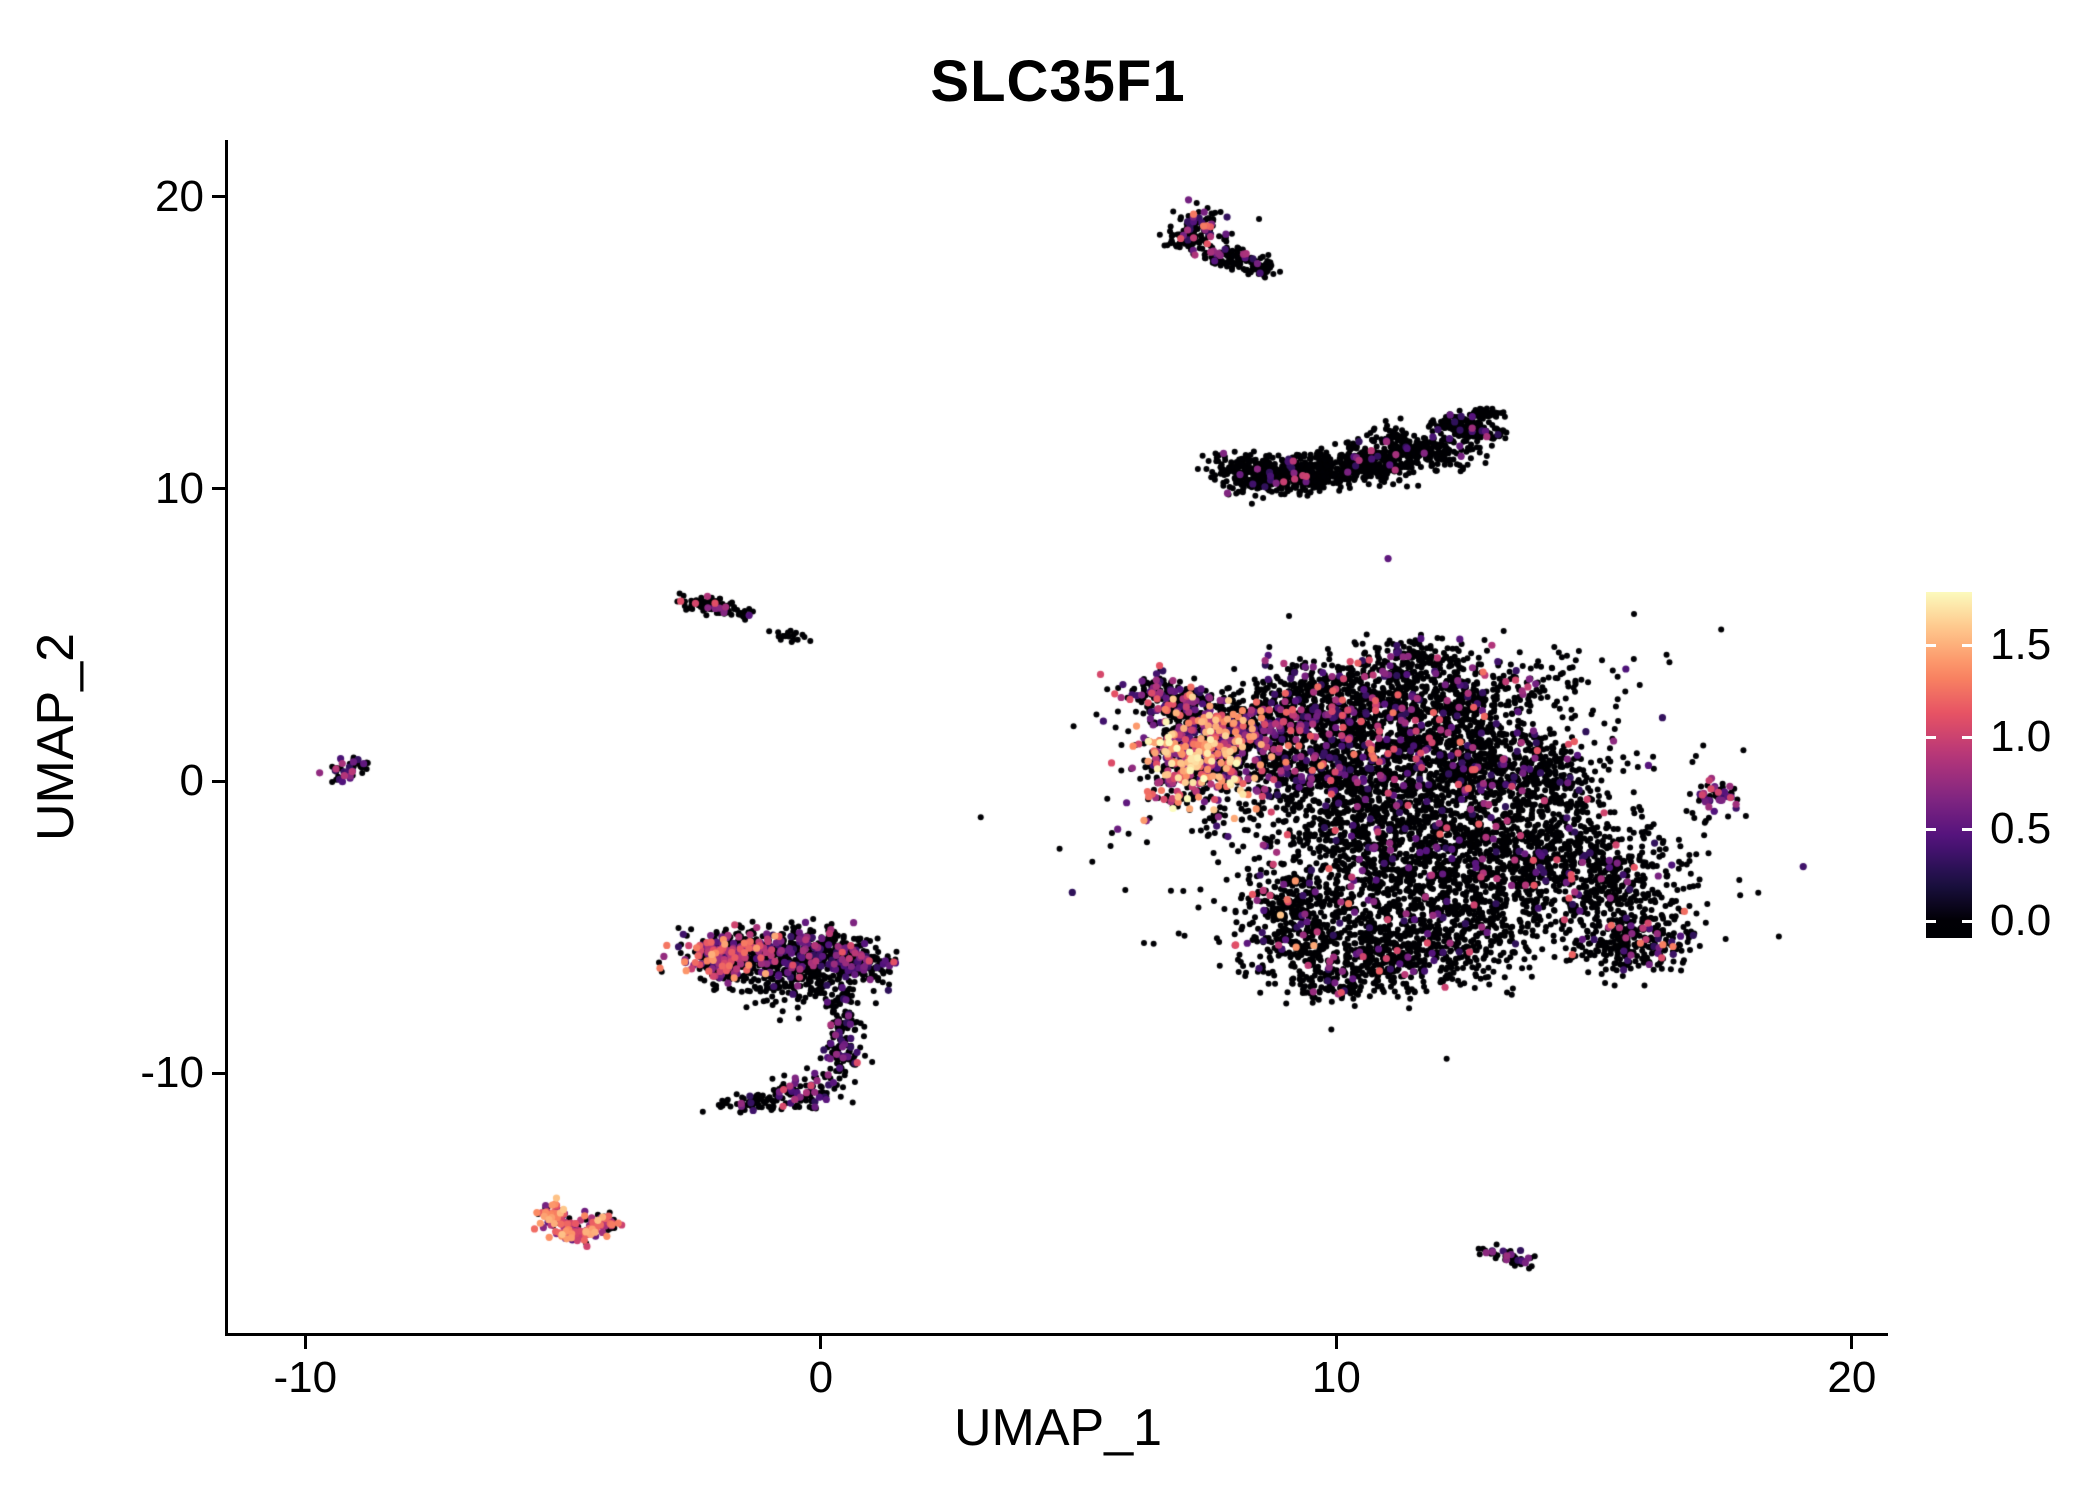 The image size is (2100, 1500). I want to click on x-axis-line, so click(1056, 1334).